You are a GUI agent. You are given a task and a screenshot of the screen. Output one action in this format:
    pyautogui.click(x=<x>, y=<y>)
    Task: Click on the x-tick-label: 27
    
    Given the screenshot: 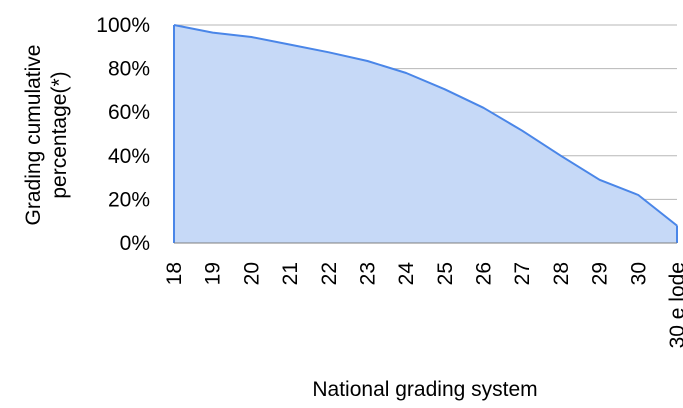 What is the action you would take?
    pyautogui.click(x=522, y=273)
    